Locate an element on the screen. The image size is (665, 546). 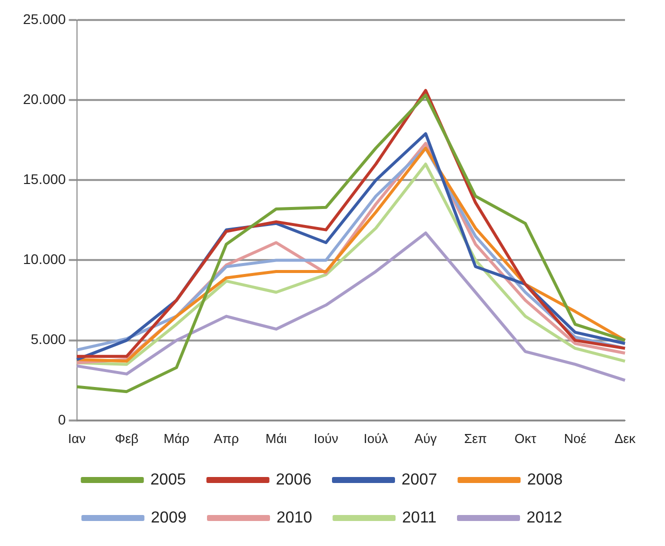
y-tick-label: 5.000 is located at coordinates (48, 339).